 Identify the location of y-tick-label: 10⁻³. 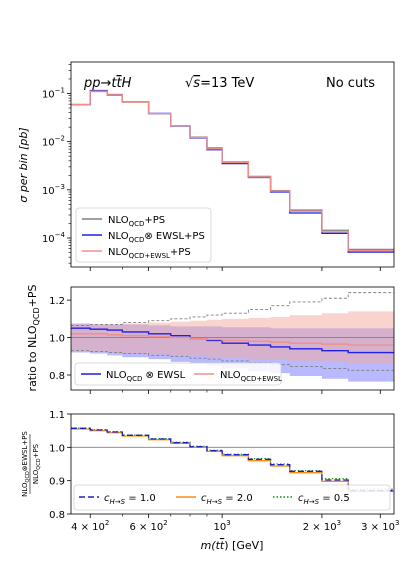
(53, 190).